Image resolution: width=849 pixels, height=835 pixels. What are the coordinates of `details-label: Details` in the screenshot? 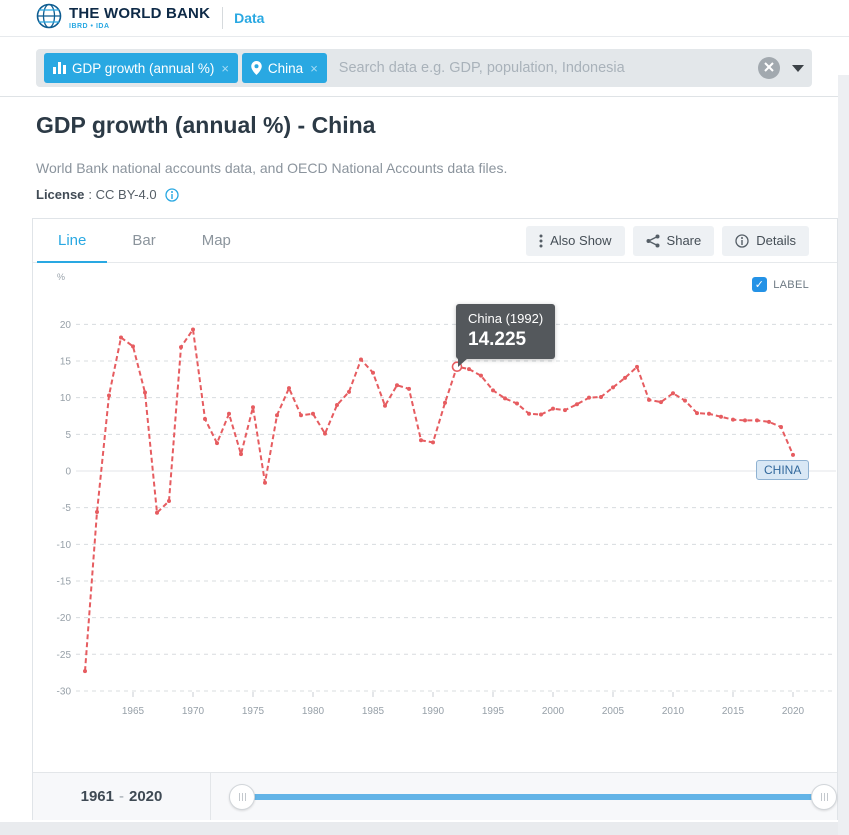 It's located at (776, 240).